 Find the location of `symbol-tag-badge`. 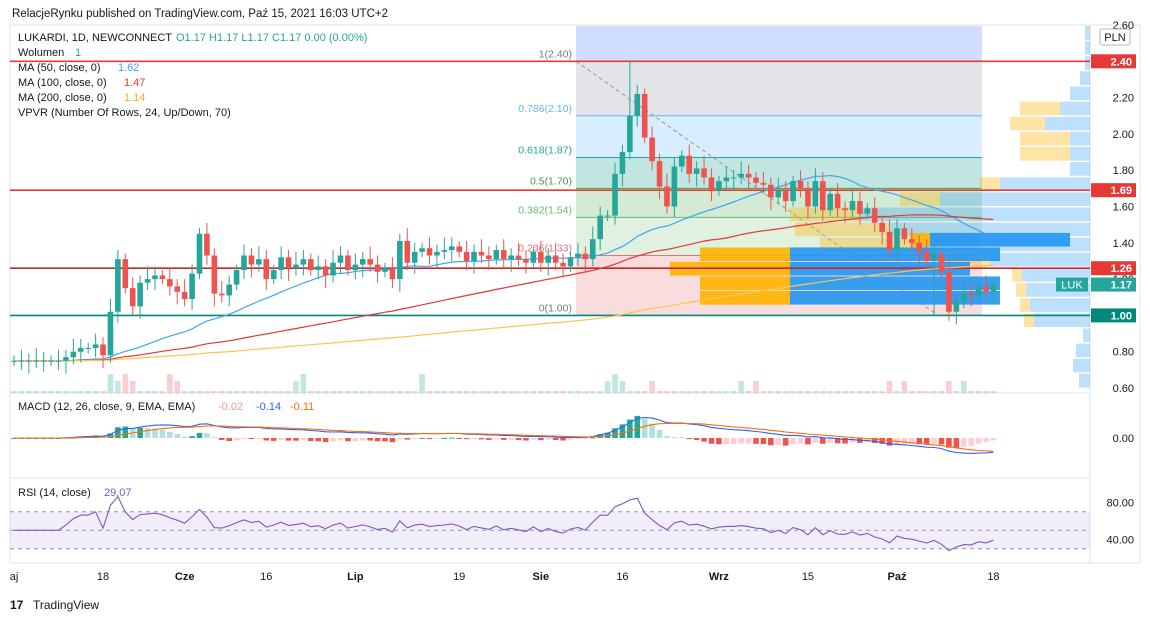

symbol-tag-badge is located at coordinates (1072, 284).